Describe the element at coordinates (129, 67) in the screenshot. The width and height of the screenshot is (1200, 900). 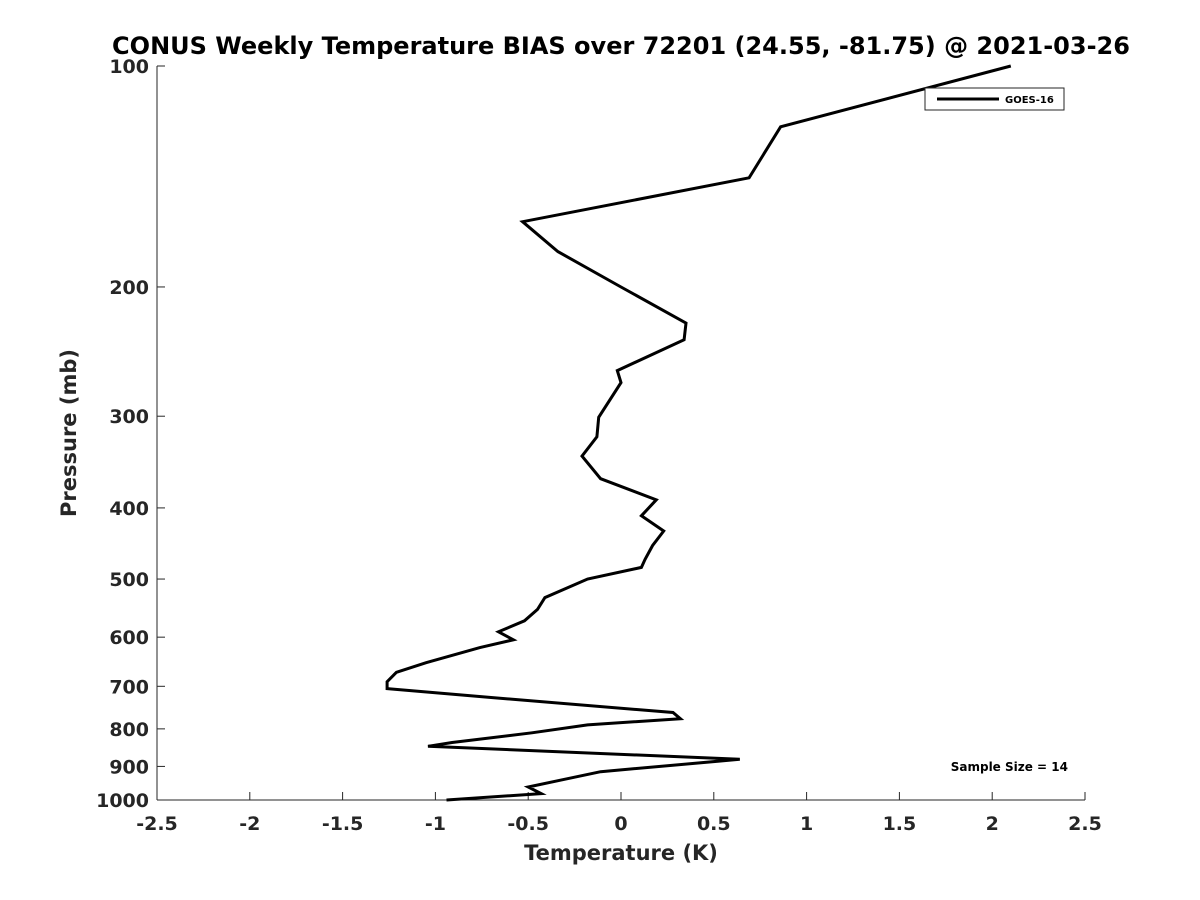
I see `y-tick-label: 100` at that location.